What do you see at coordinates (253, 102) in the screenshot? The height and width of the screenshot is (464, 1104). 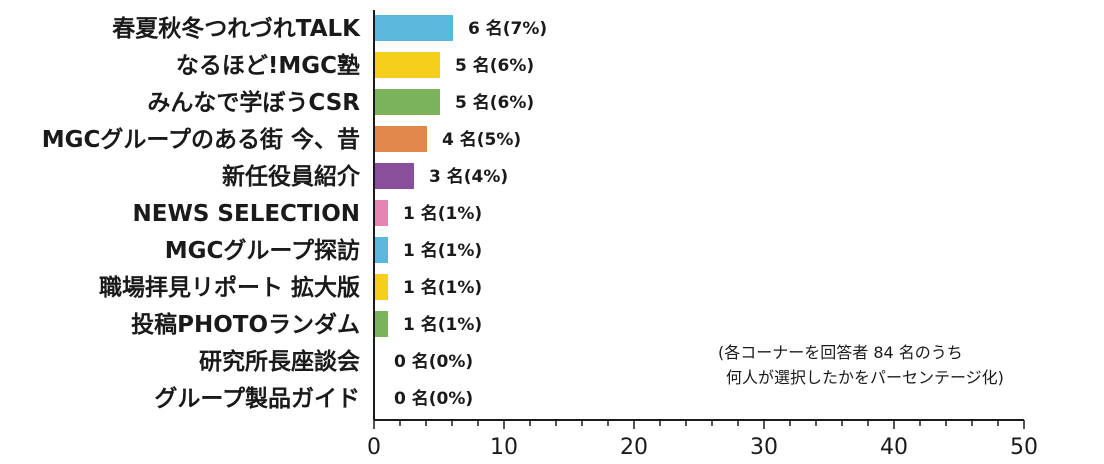 I see `category-label: みんなで学ぼうCSR` at bounding box center [253, 102].